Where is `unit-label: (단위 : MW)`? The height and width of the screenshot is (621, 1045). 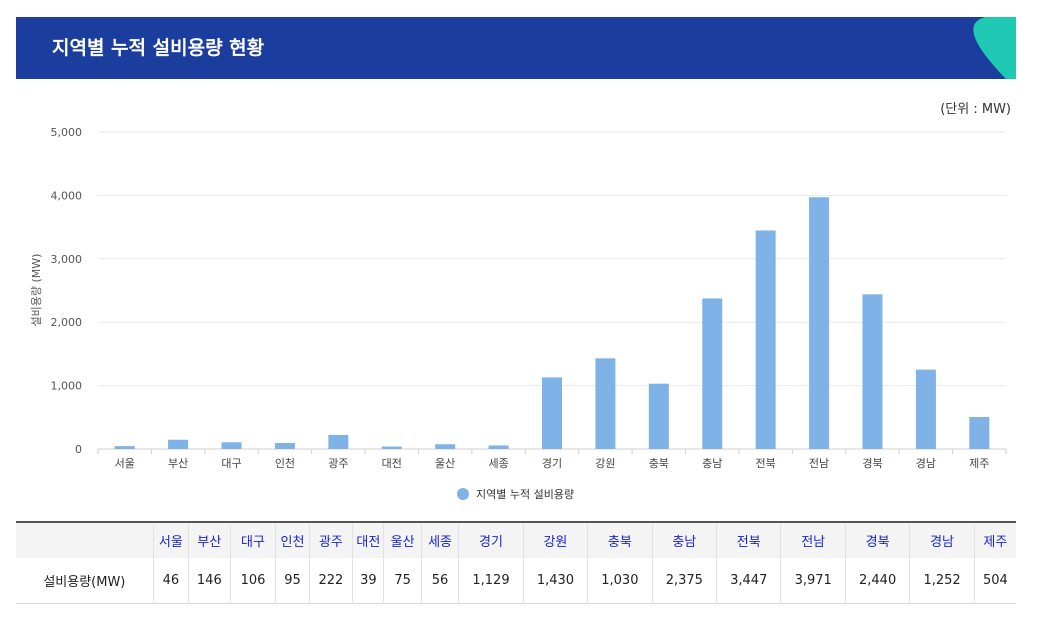
unit-label: (단위 : MW) is located at coordinates (975, 109).